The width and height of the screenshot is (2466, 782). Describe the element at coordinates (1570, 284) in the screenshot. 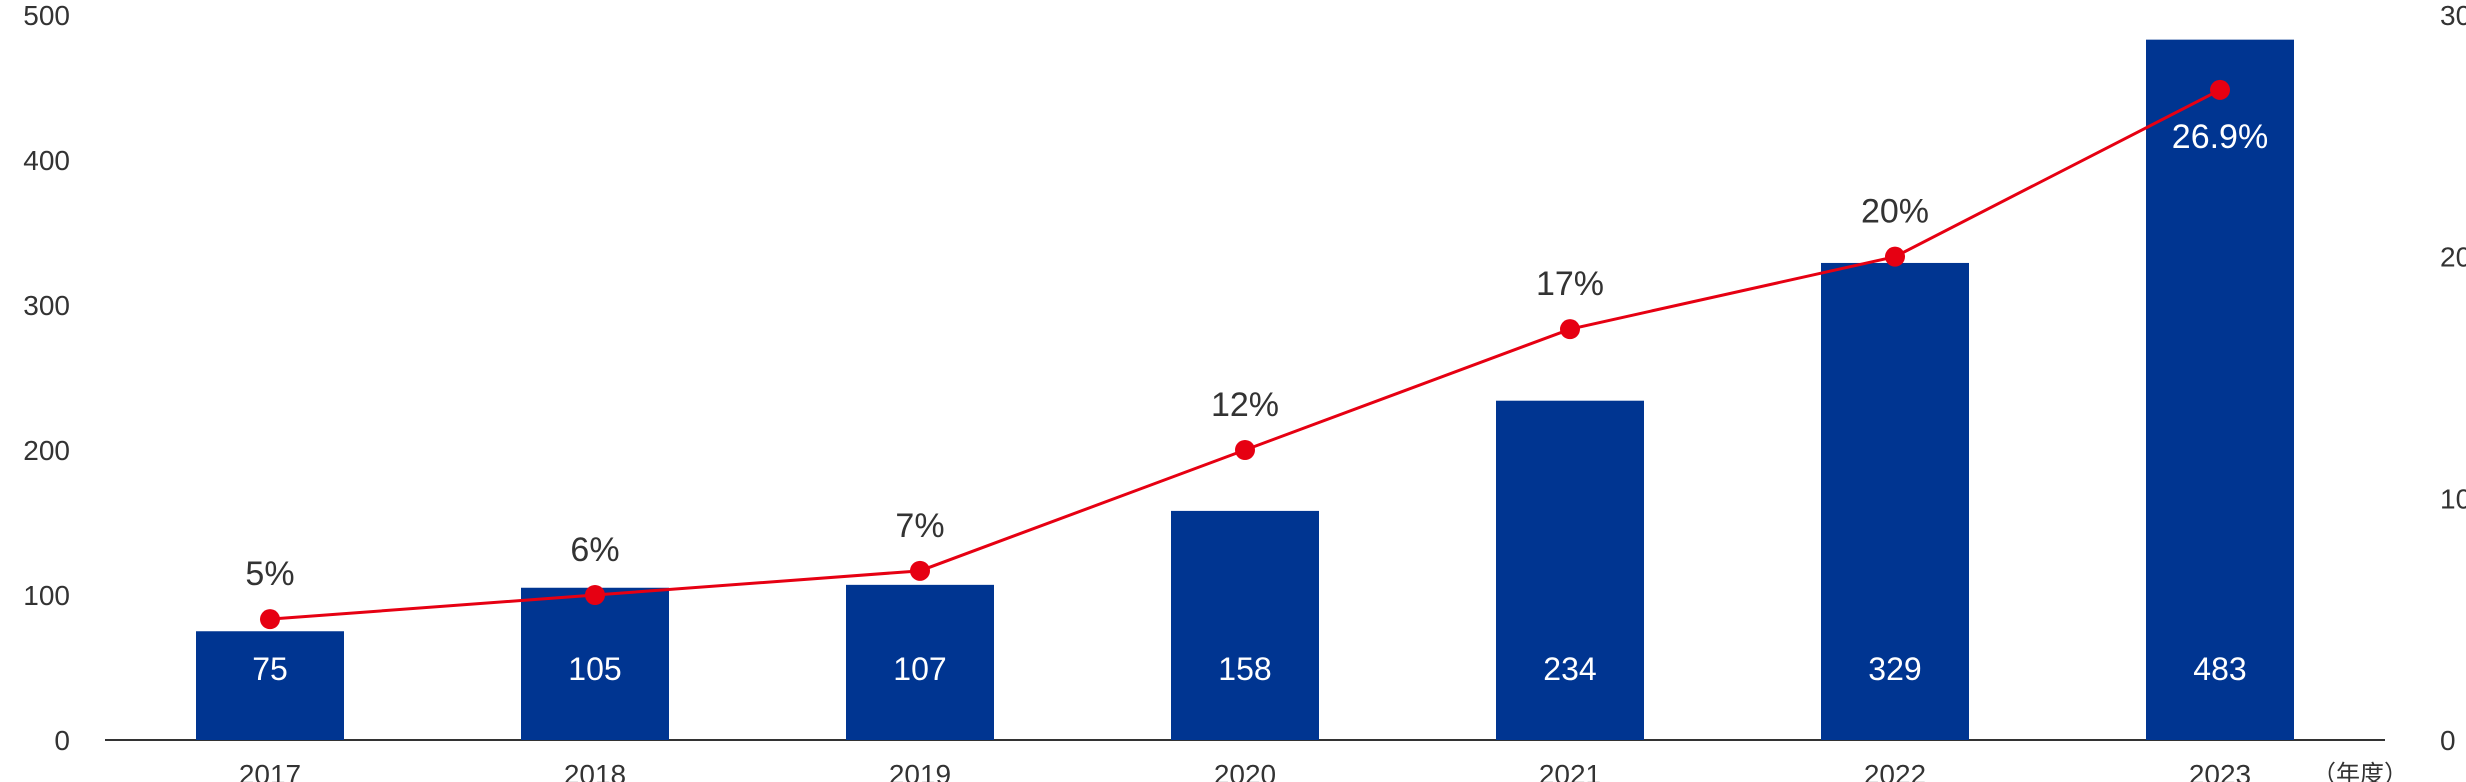

I see `ratio-value-label: 17%` at that location.